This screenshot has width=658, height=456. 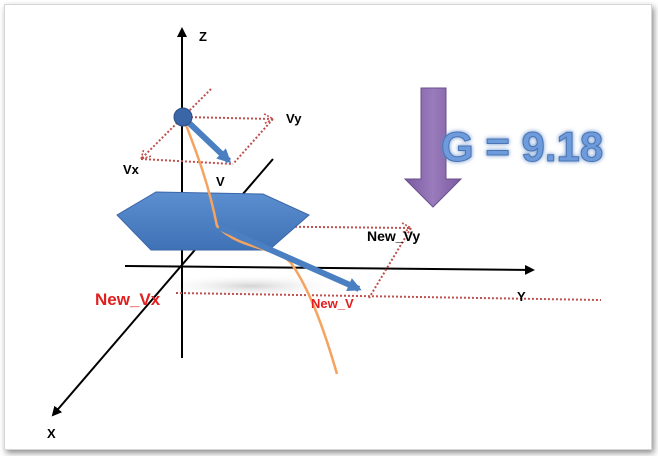 What do you see at coordinates (207, 140) in the screenshot?
I see `velocity-vector-v` at bounding box center [207, 140].